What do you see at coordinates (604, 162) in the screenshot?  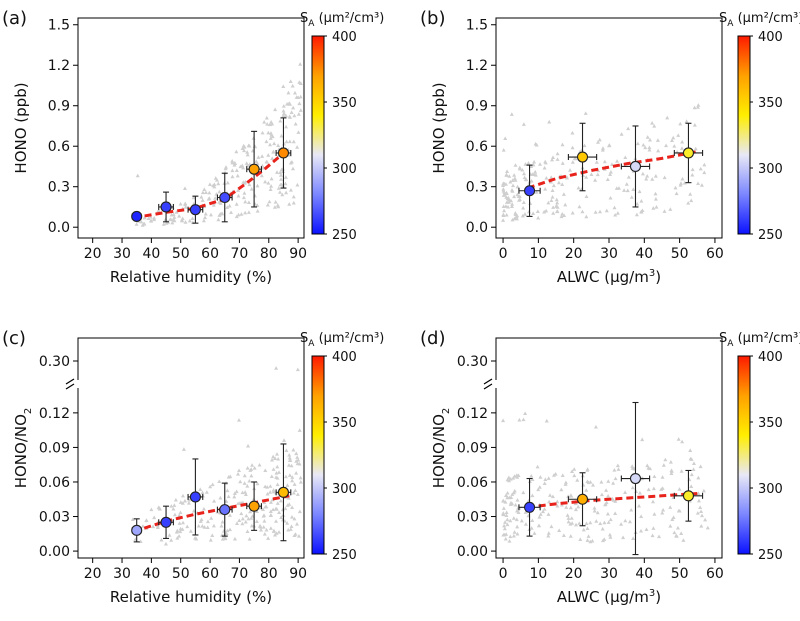 I see `background-scatter` at bounding box center [604, 162].